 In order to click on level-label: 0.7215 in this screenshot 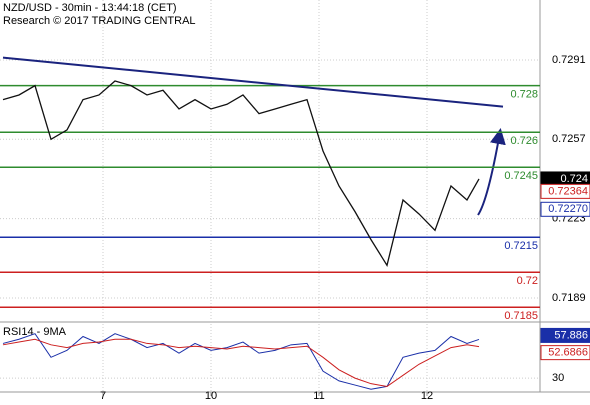, I will do `click(521, 246)`.